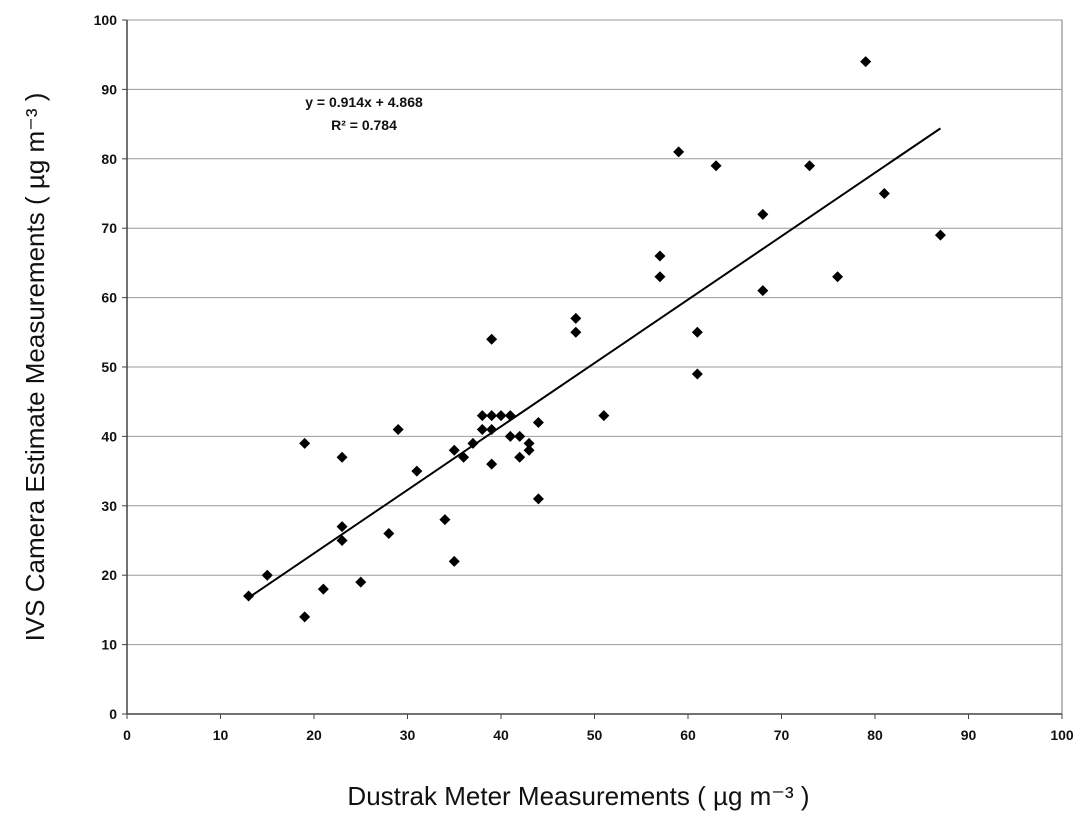  Describe the element at coordinates (688, 735) in the screenshot. I see `x-tick-label-60: 60` at that location.